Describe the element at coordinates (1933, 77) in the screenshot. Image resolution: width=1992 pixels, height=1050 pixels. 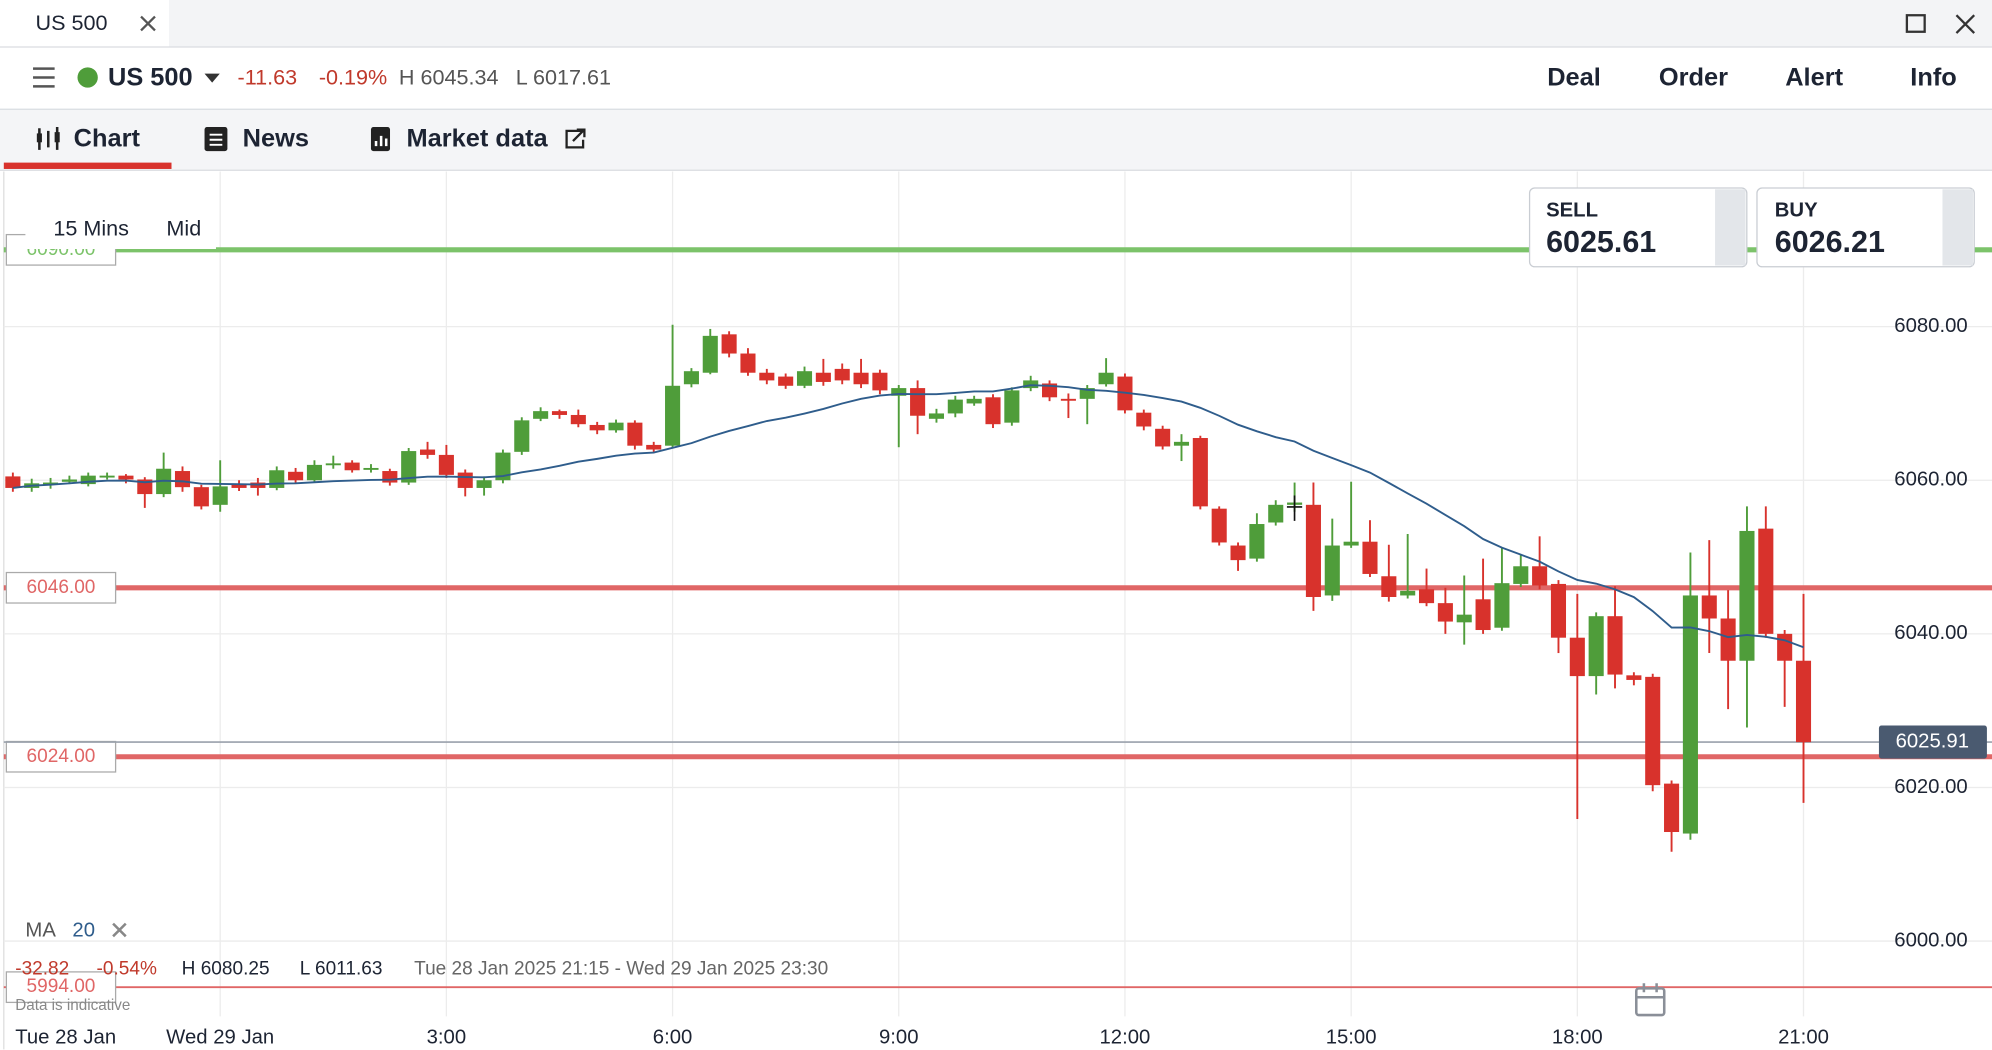
I see `action: Info` at that location.